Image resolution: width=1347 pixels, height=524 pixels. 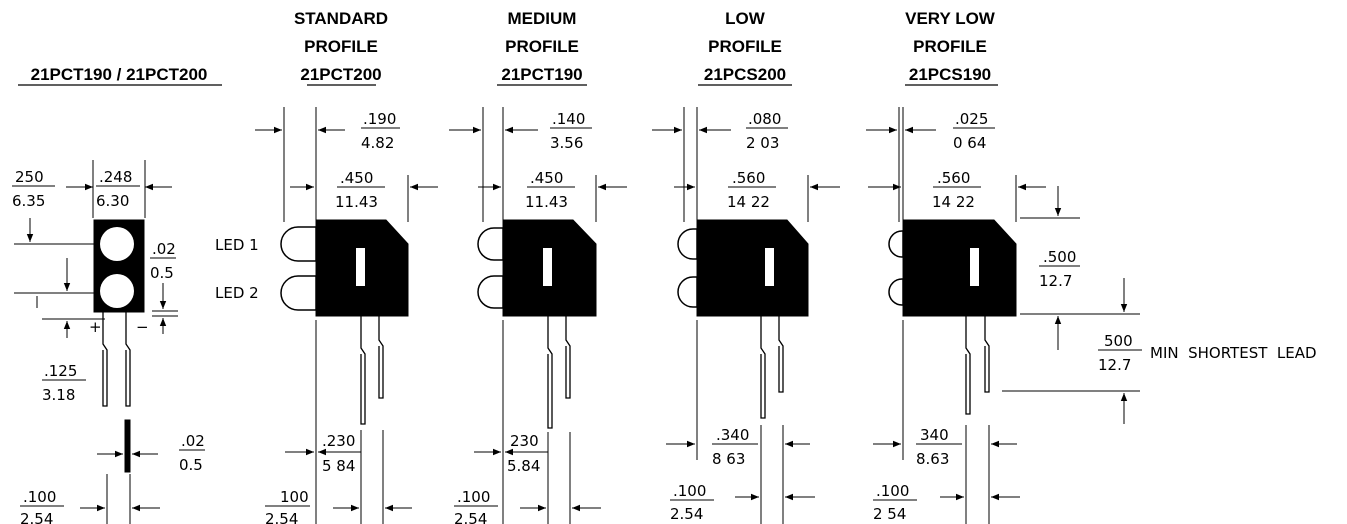 What do you see at coordinates (105, 359) in the screenshot?
I see `lead-anode` at bounding box center [105, 359].